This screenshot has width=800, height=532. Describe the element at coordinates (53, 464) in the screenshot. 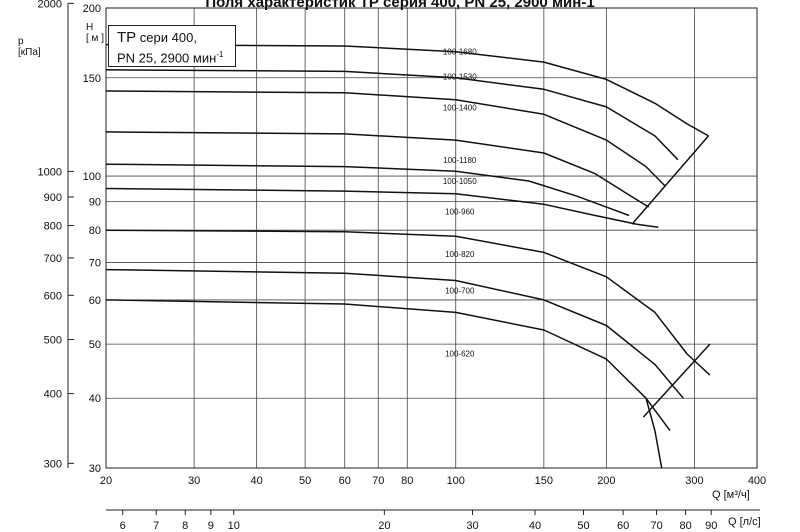

I see `y-tick-label-pressure: 300` at that location.